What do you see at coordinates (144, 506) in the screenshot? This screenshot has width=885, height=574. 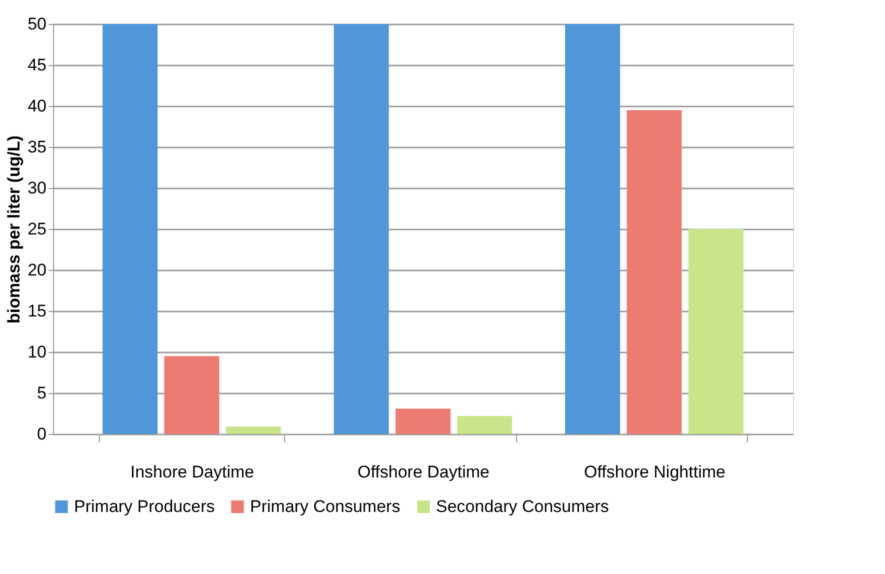 I see `legend-label: Primary Producers` at bounding box center [144, 506].